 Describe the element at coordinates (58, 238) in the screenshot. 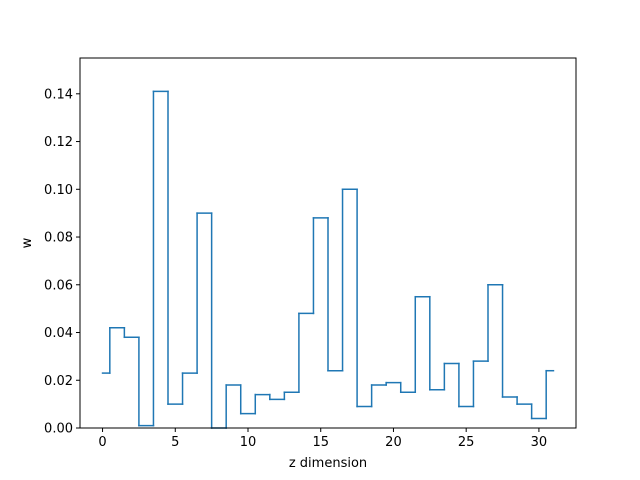

I see `y-tick-label: 0.08` at that location.